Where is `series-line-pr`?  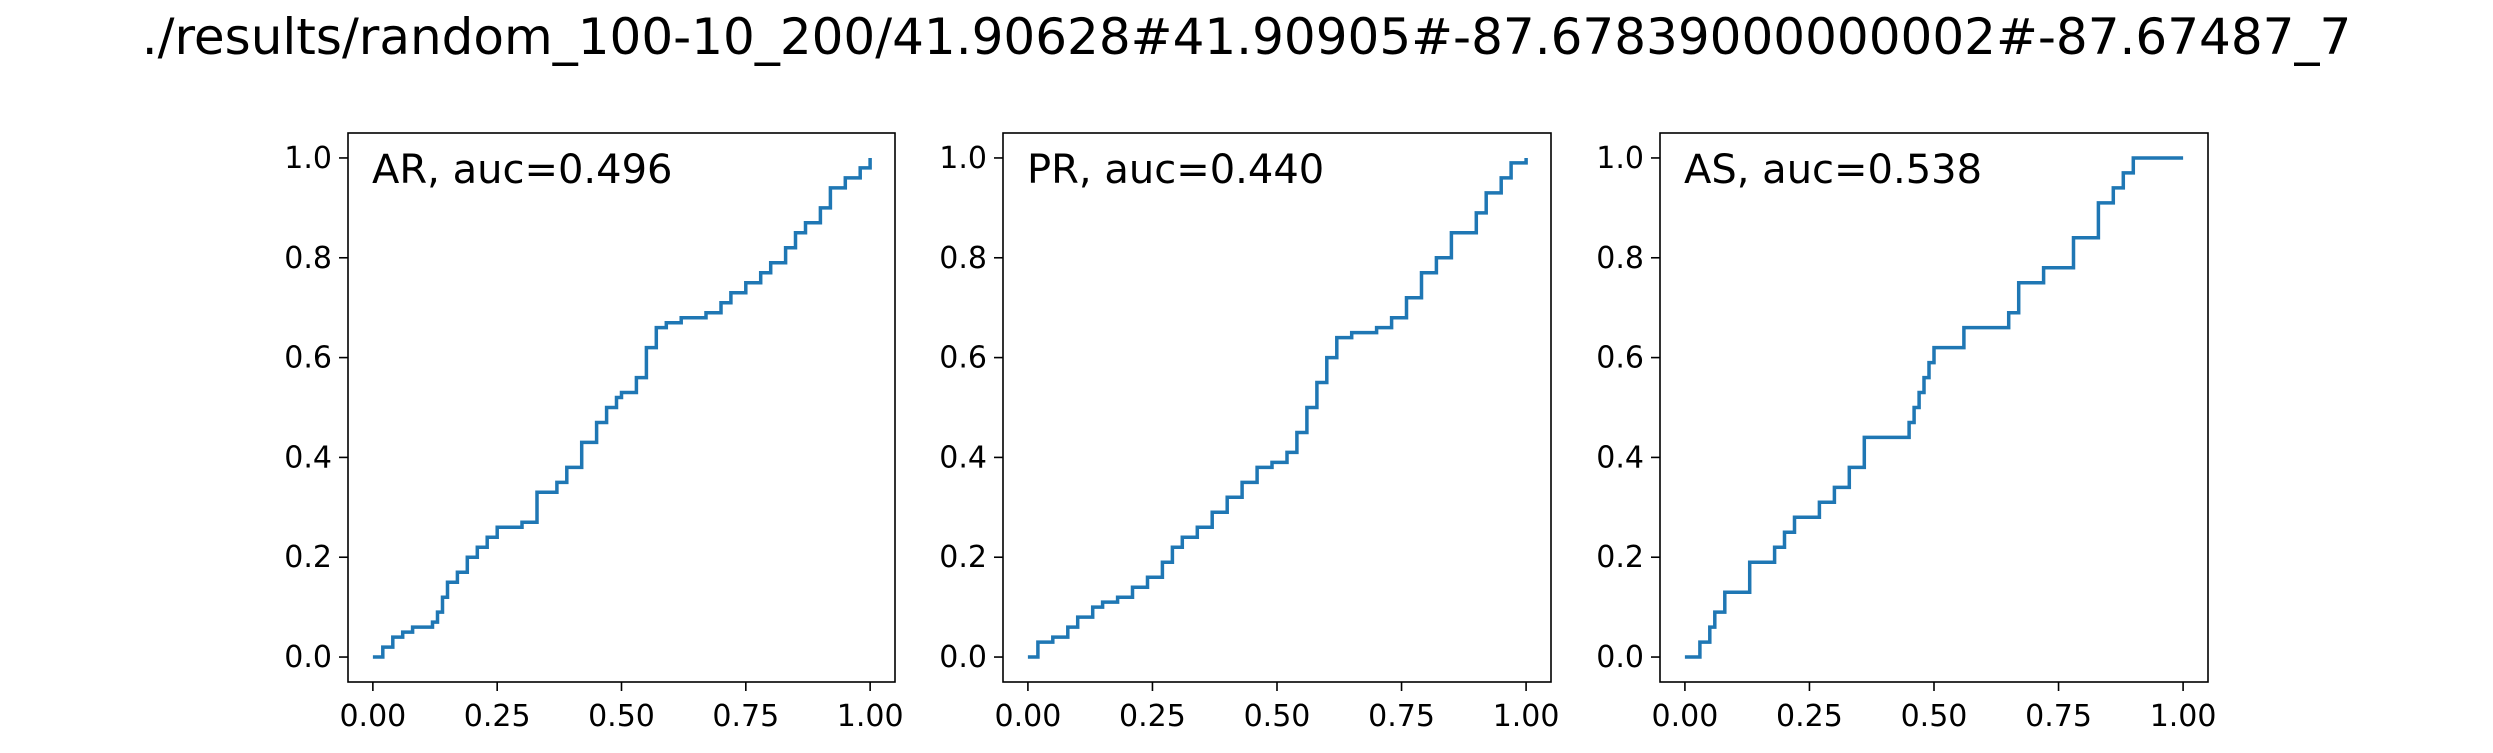
series-line-pr is located at coordinates (1277, 408).